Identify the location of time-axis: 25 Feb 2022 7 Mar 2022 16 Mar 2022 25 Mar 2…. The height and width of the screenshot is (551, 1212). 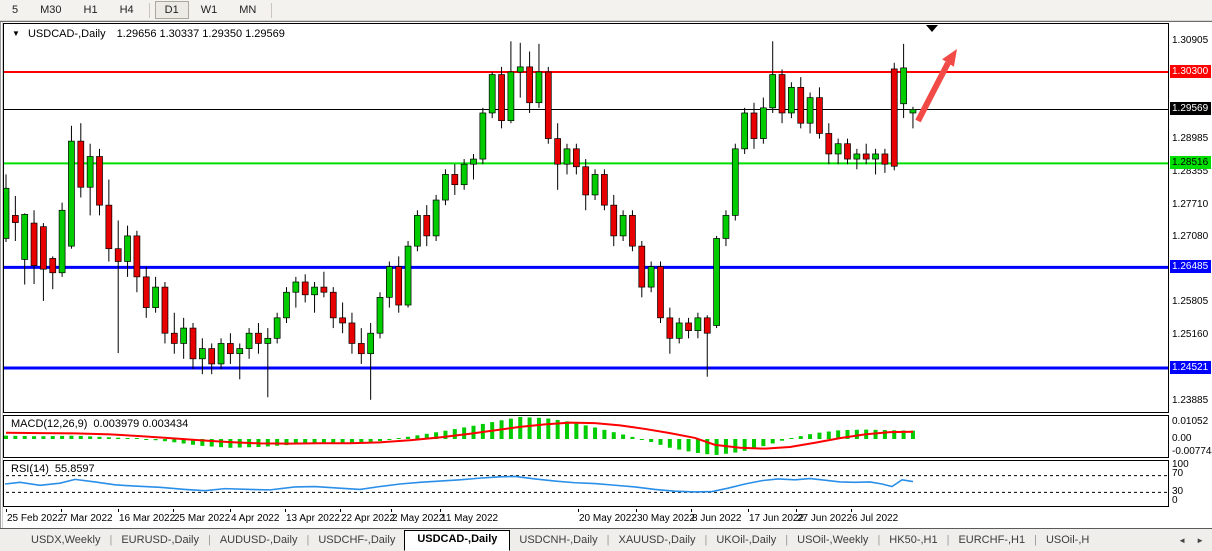
(586, 519).